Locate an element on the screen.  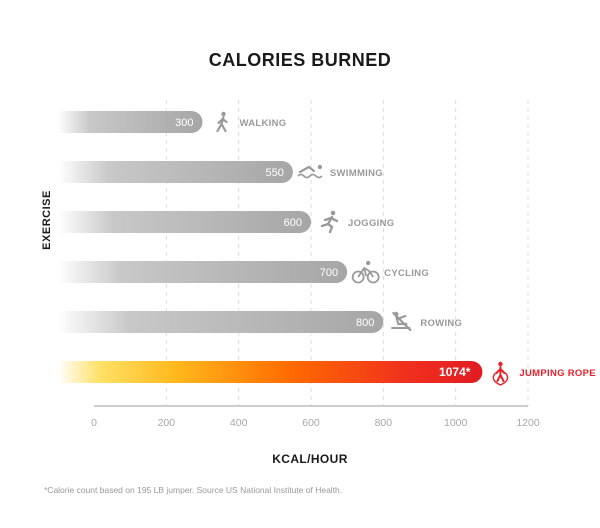
x-axis-label: KCAL/HOUR is located at coordinates (310, 459).